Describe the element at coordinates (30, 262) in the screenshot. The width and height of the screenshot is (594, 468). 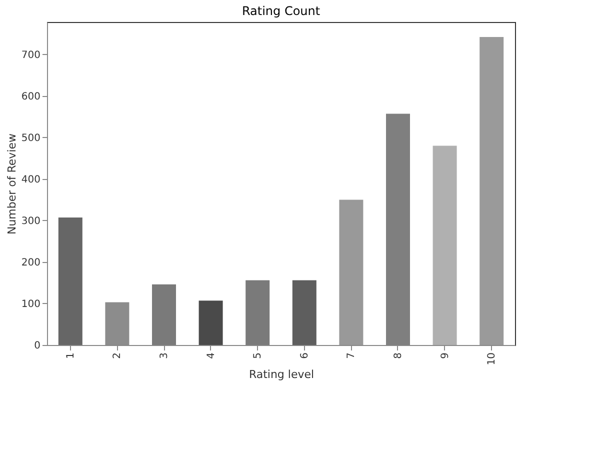
I see `y-tick-label: 200` at that location.